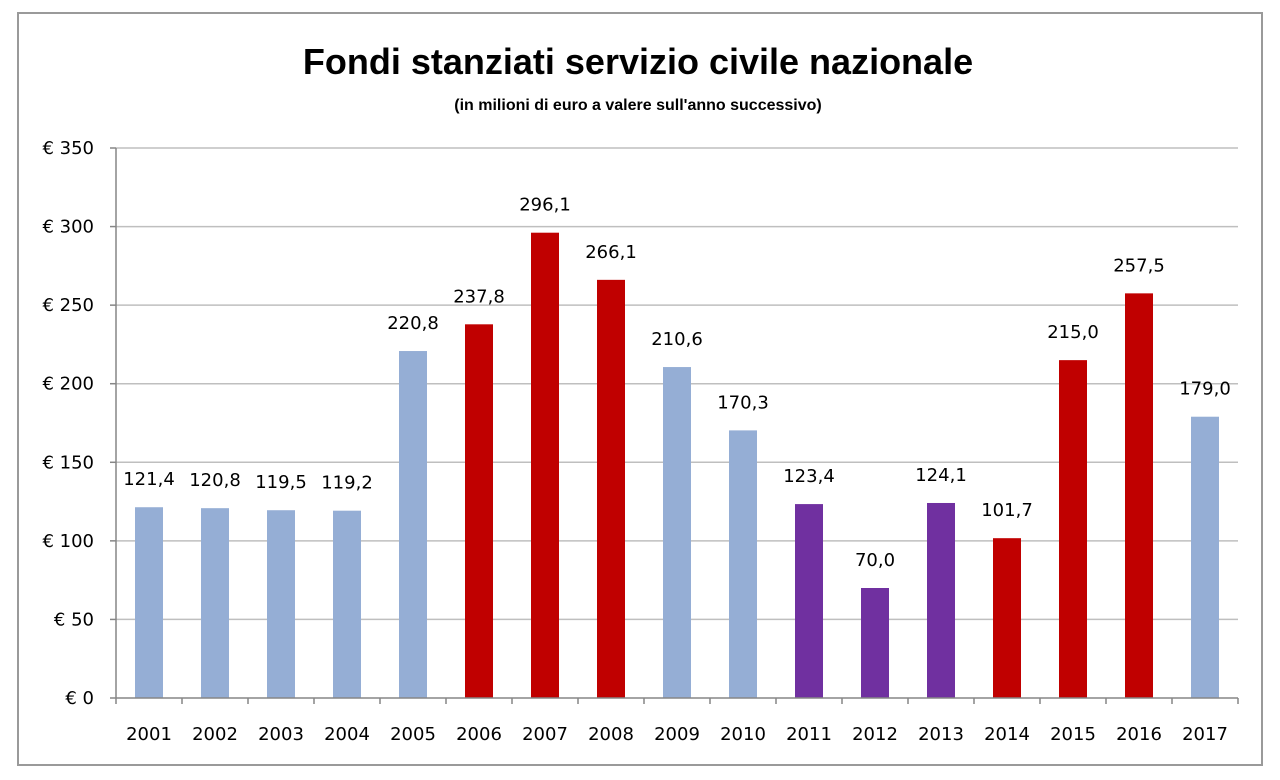 This screenshot has height=780, width=1280. What do you see at coordinates (68, 227) in the screenshot?
I see `y-tick-label: € 300` at bounding box center [68, 227].